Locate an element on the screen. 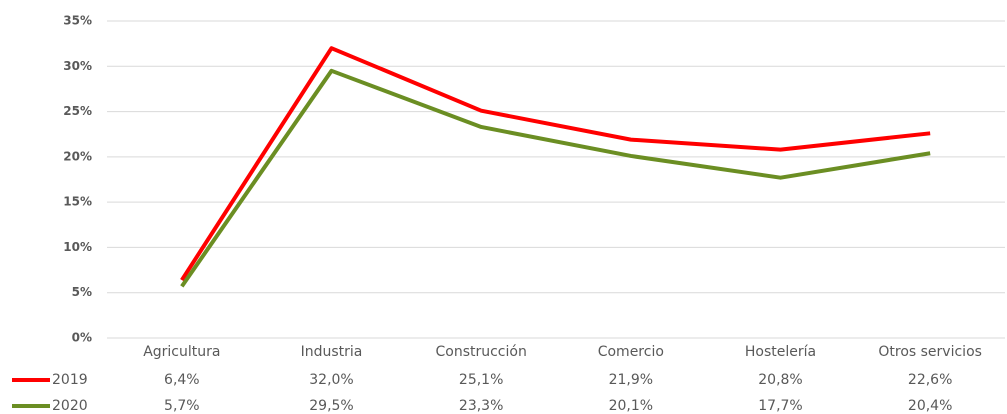  table-value: 6,4% is located at coordinates (182, 380).